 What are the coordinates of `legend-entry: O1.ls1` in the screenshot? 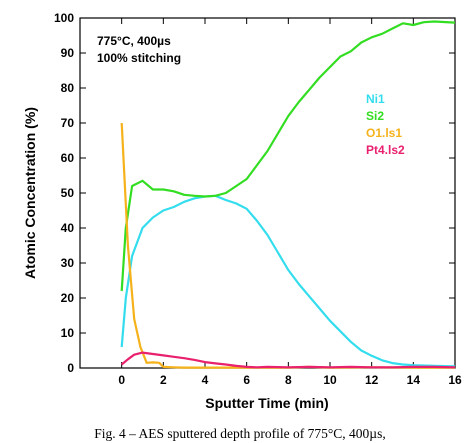 It's located at (384, 133).